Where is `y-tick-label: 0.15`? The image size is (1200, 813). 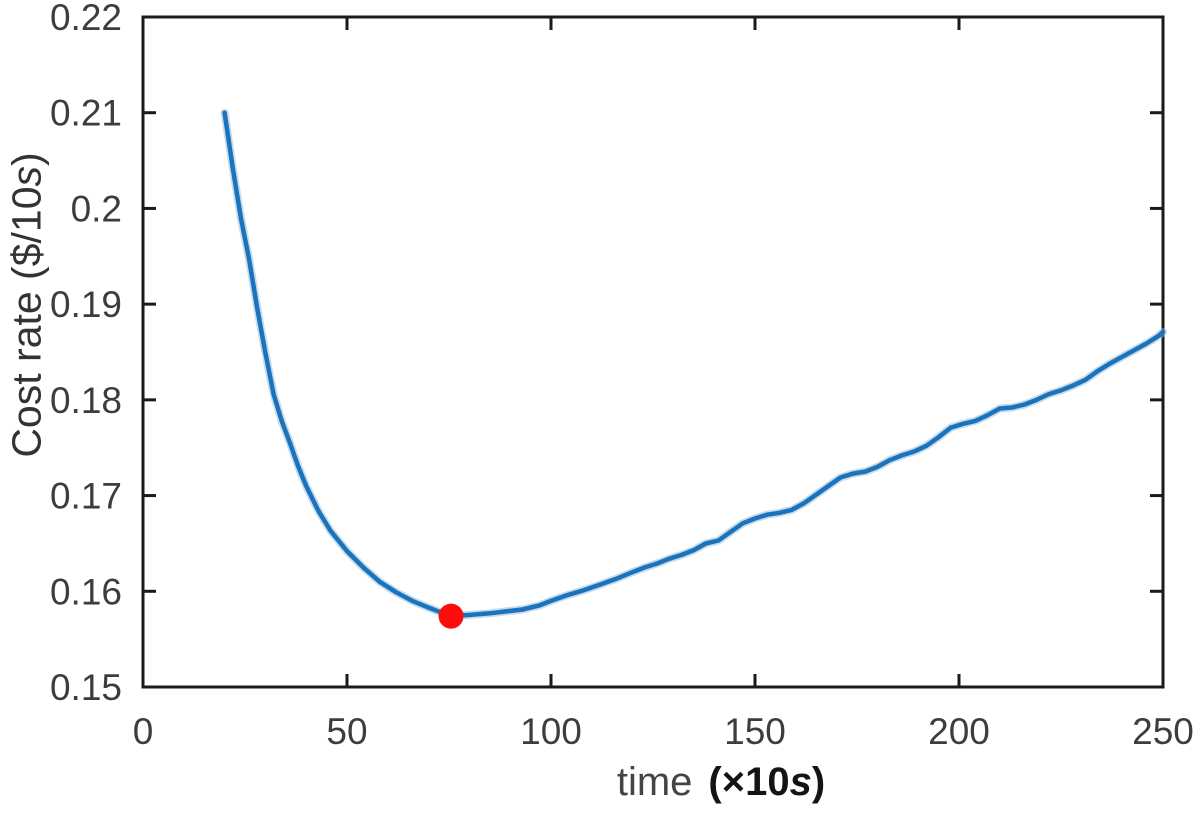
y-tick-label: 0.15 is located at coordinates (86, 687).